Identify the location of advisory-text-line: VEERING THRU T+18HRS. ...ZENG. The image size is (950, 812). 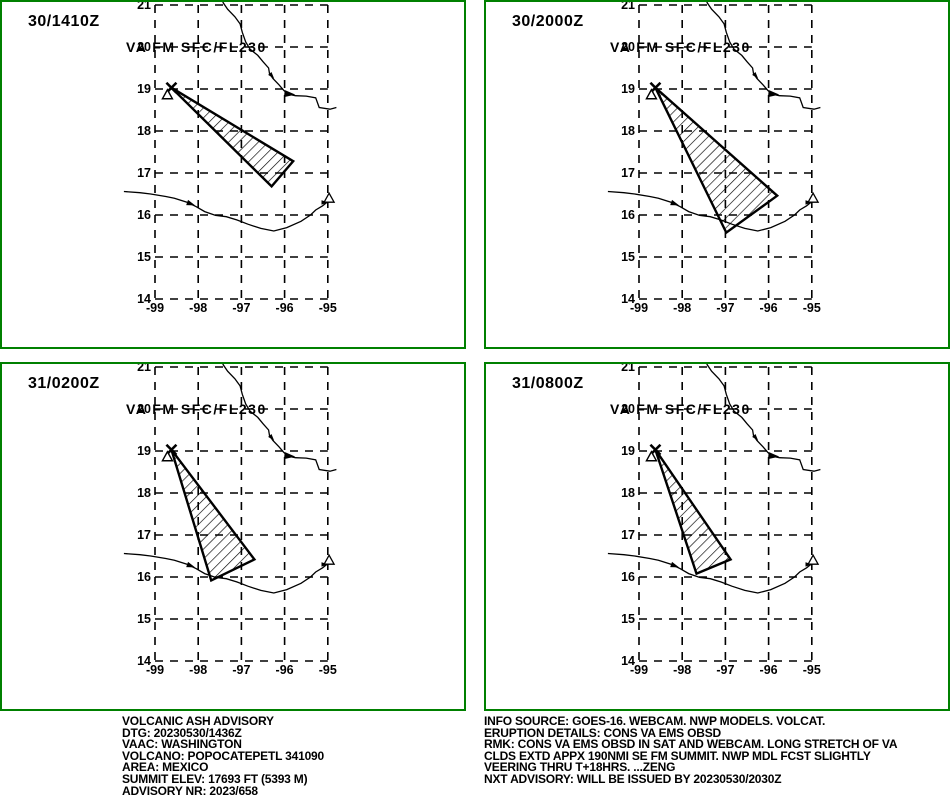
(580, 767).